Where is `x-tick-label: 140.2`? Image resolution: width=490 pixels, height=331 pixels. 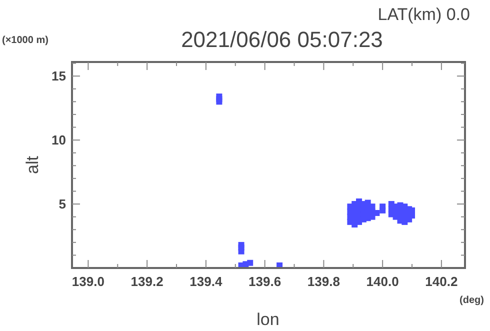
x-tick-label: 140.2 is located at coordinates (441, 281).